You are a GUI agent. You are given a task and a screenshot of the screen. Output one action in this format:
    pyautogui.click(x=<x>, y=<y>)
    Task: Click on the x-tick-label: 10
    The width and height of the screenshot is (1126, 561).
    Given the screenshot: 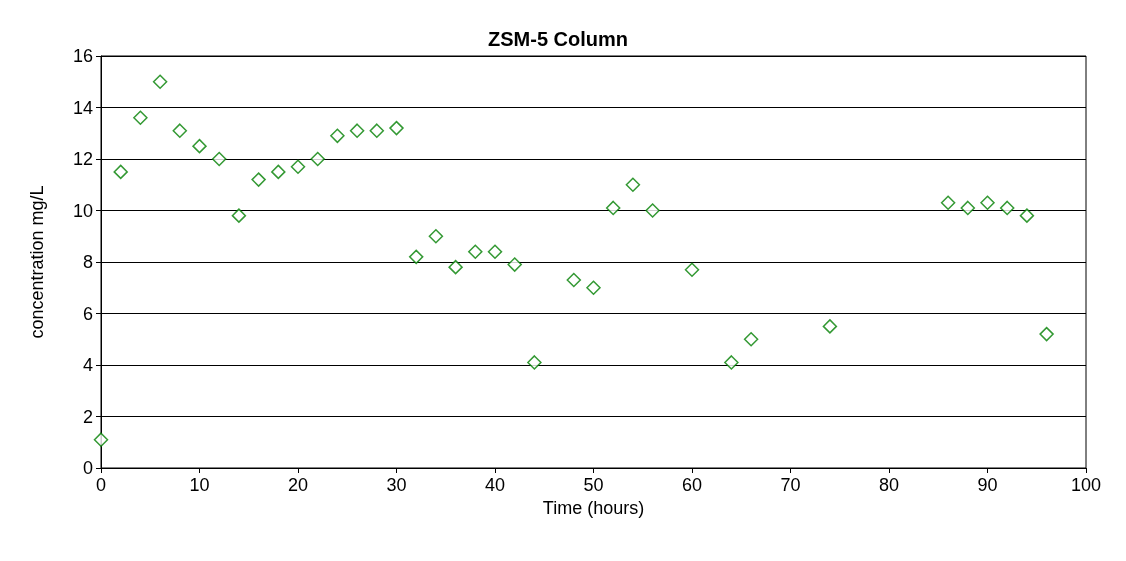 What is the action you would take?
    pyautogui.click(x=199, y=485)
    